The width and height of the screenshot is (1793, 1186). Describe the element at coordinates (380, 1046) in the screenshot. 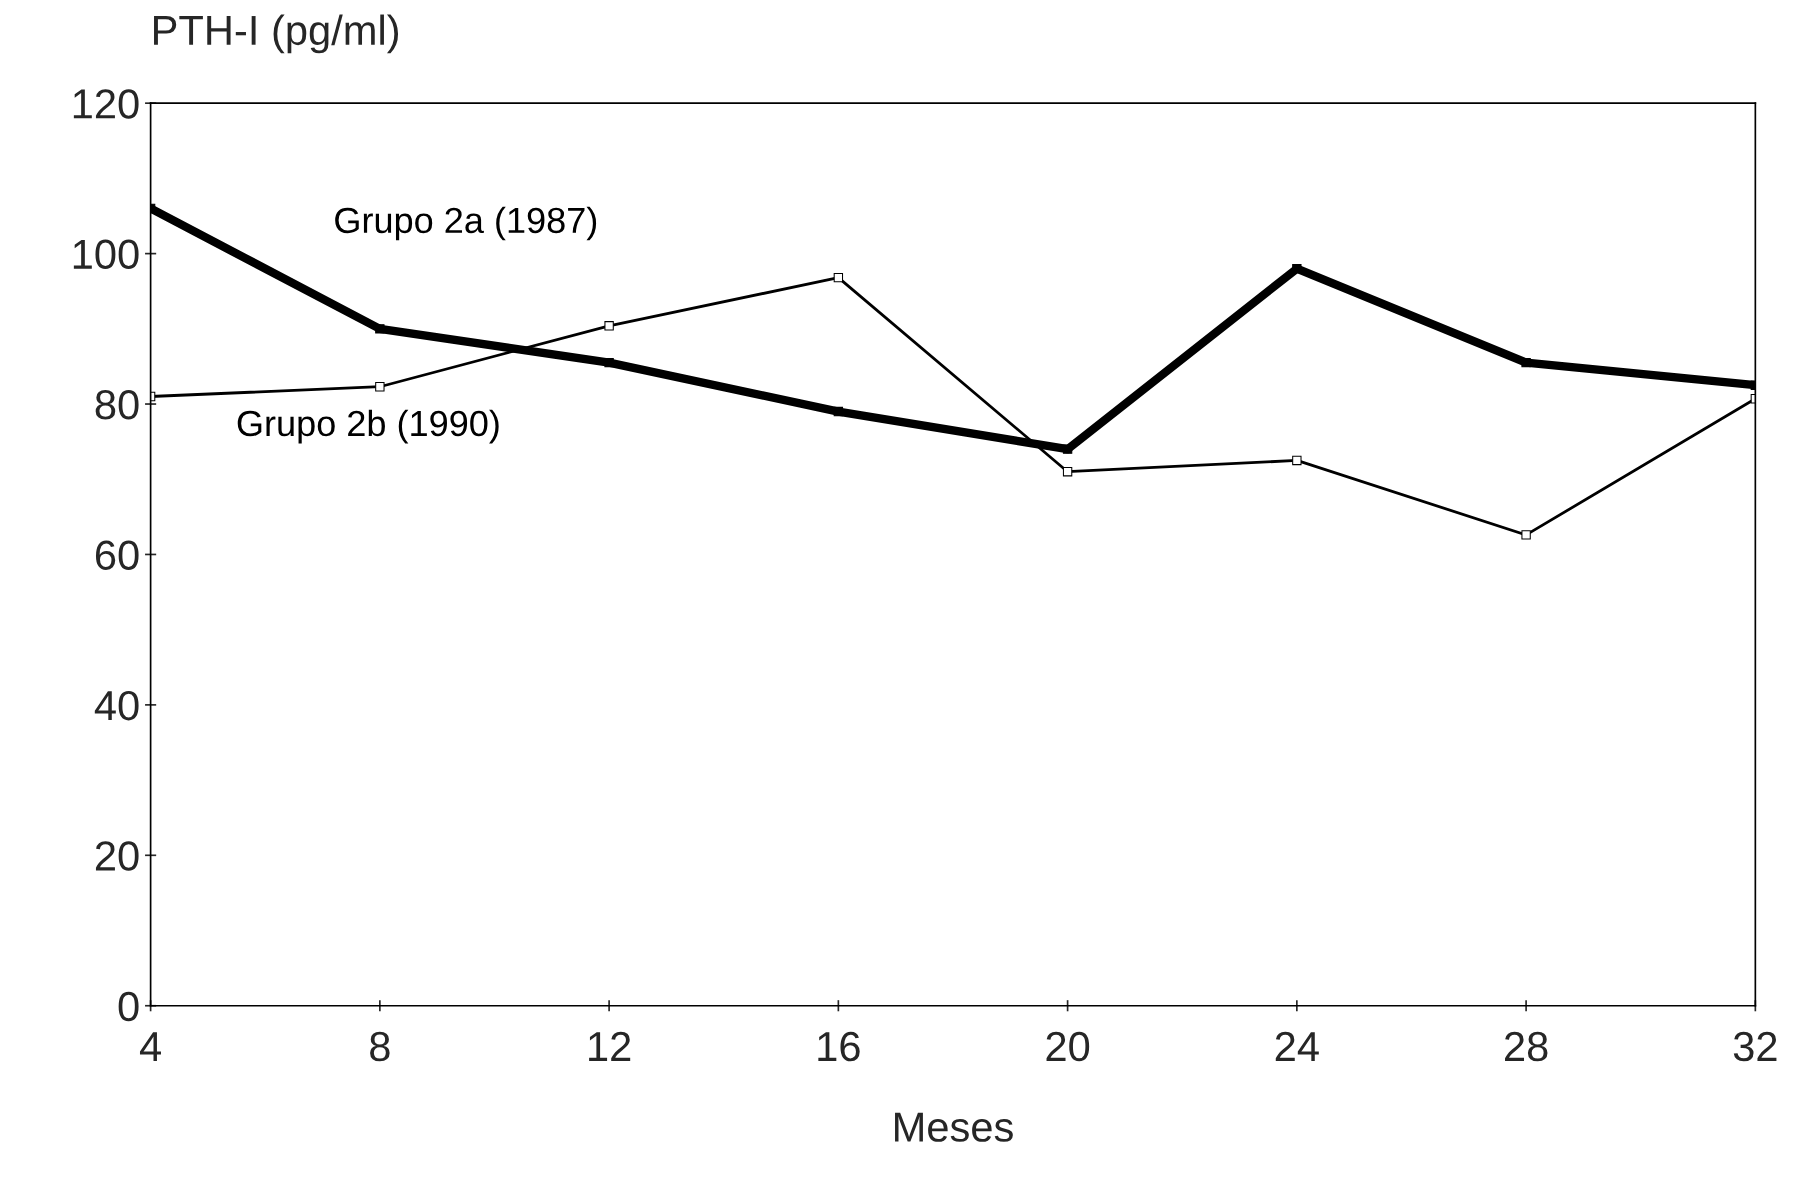

I see `x-tick-label: 8` at that location.